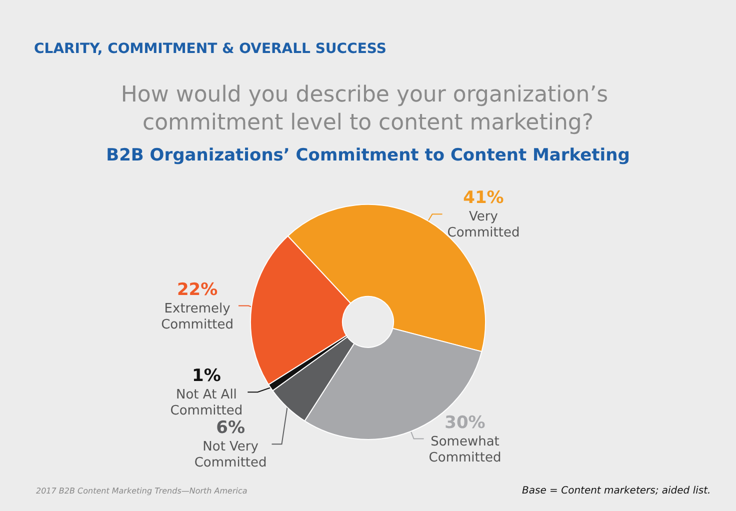 The height and width of the screenshot is (511, 736). Describe the element at coordinates (230, 428) in the screenshot. I see `data-label: 6%` at that location.